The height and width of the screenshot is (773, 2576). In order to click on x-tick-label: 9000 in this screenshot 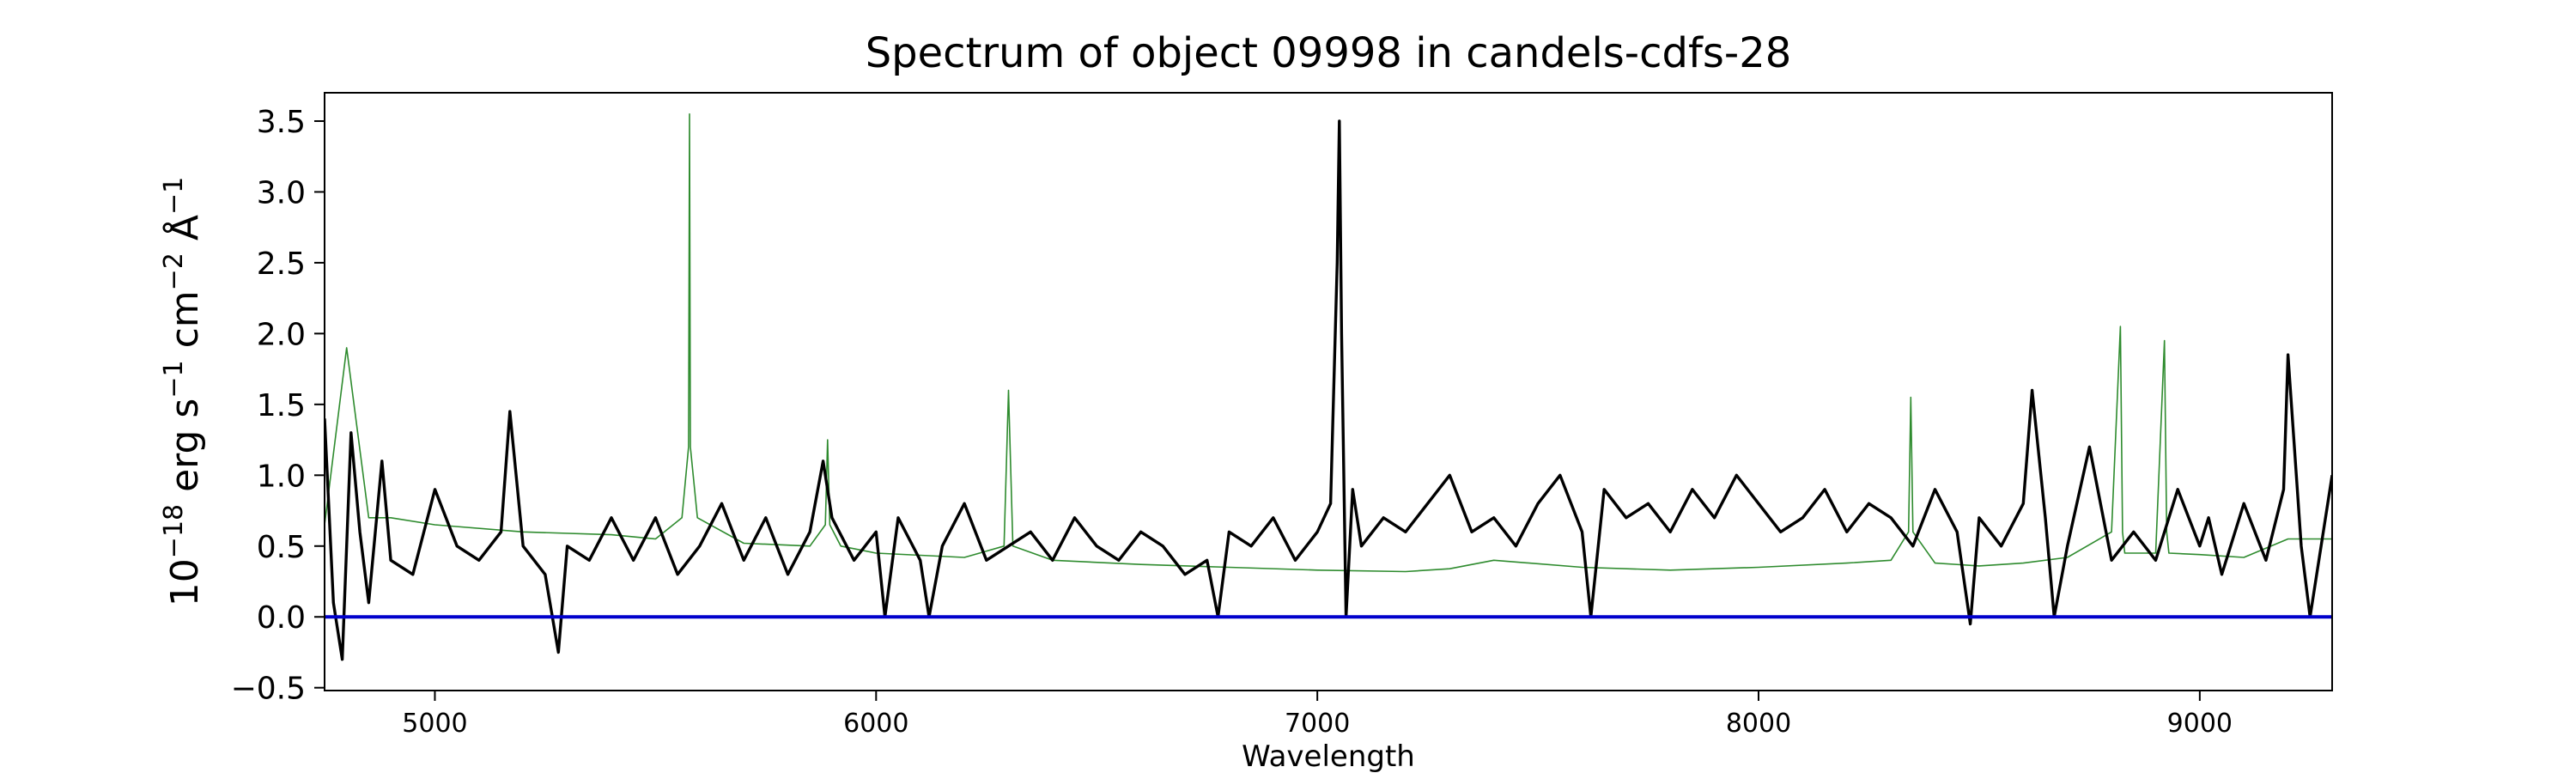, I will do `click(2200, 724)`.